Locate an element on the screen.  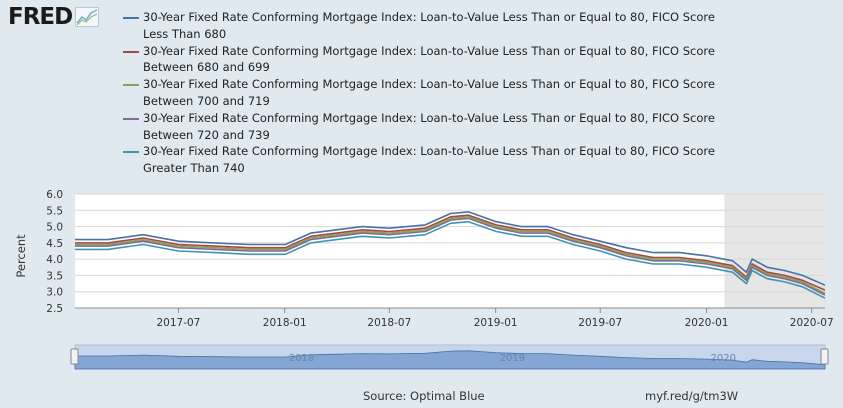
x-tick-label: 2019-07 is located at coordinates (600, 323).